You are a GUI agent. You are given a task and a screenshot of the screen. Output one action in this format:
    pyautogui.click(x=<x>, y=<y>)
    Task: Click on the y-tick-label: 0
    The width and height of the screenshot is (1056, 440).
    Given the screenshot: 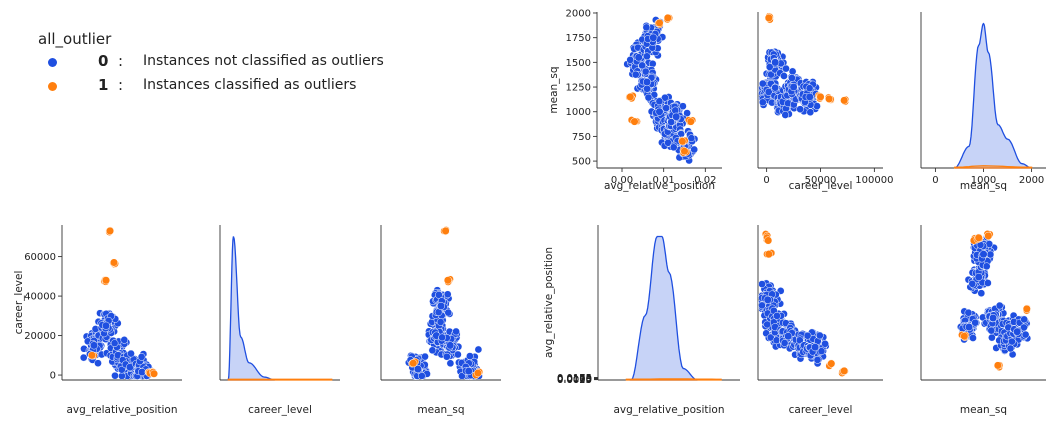 What is the action you would take?
    pyautogui.click(x=53, y=376)
    